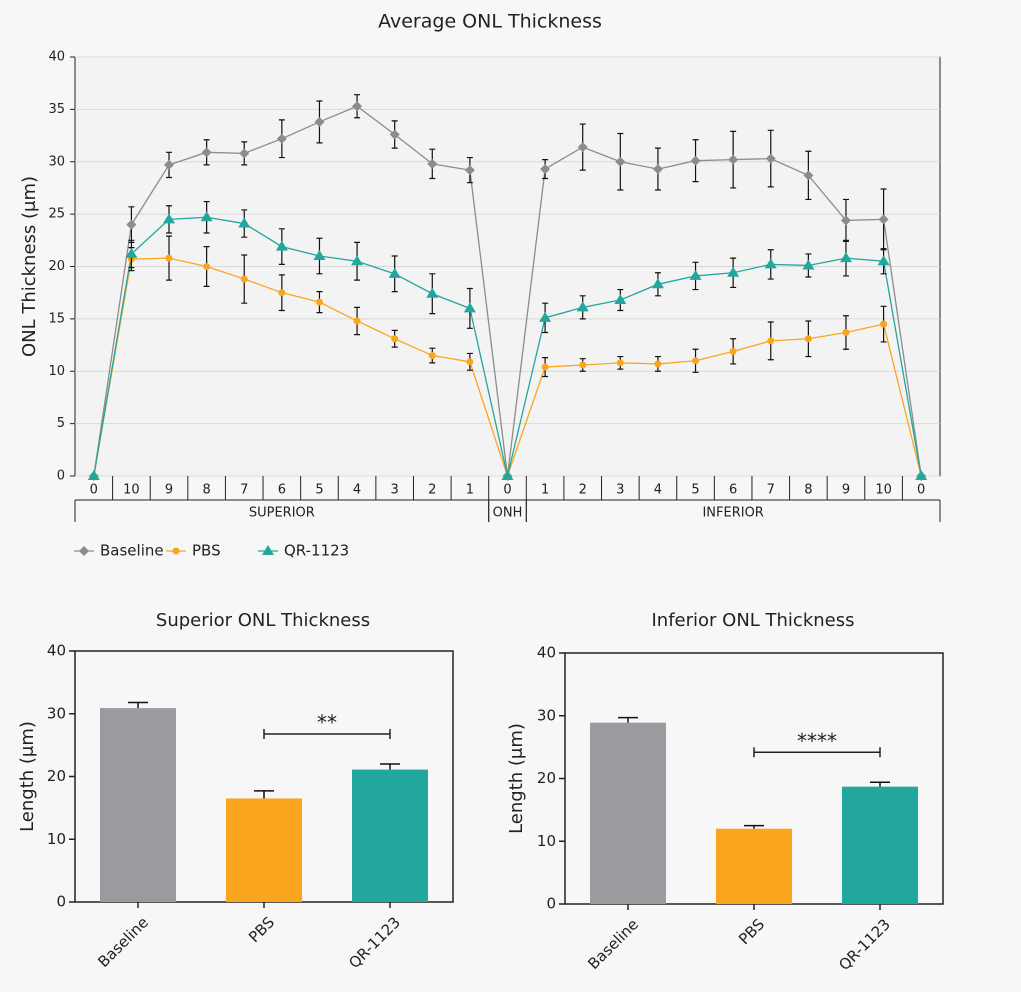 The height and width of the screenshot is (992, 1021). What do you see at coordinates (752, 620) in the screenshot?
I see `chart-title: Inferior ONL Thickness` at bounding box center [752, 620].